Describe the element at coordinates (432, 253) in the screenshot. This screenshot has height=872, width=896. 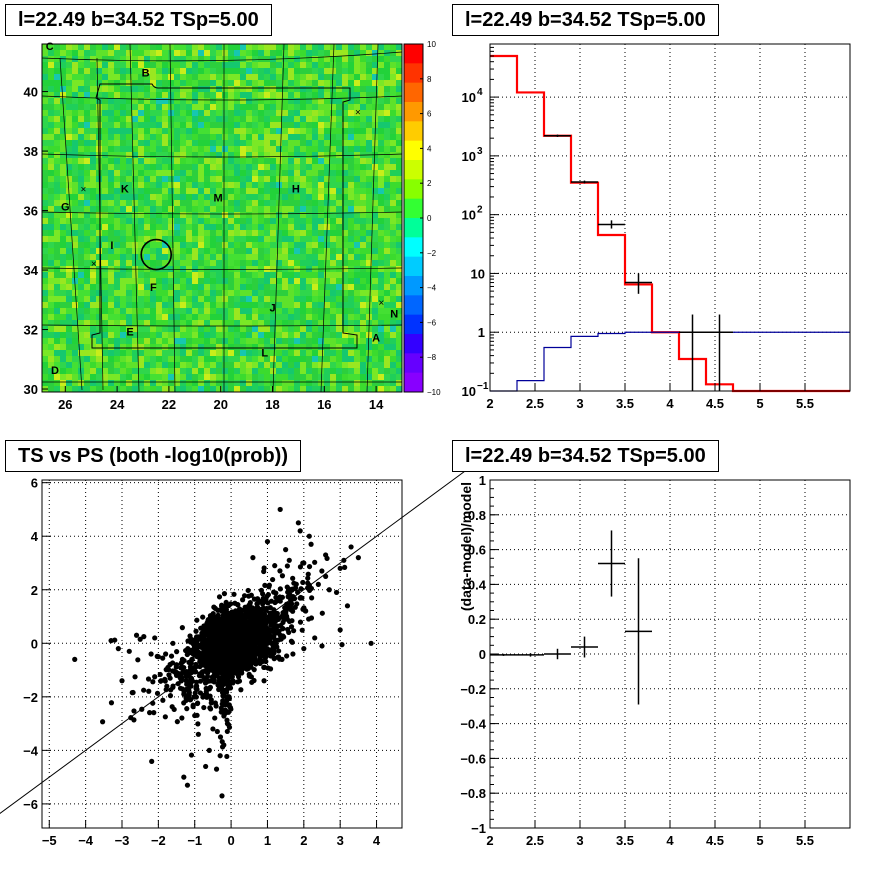
I see `colorbar-tick-label: −2` at that location.